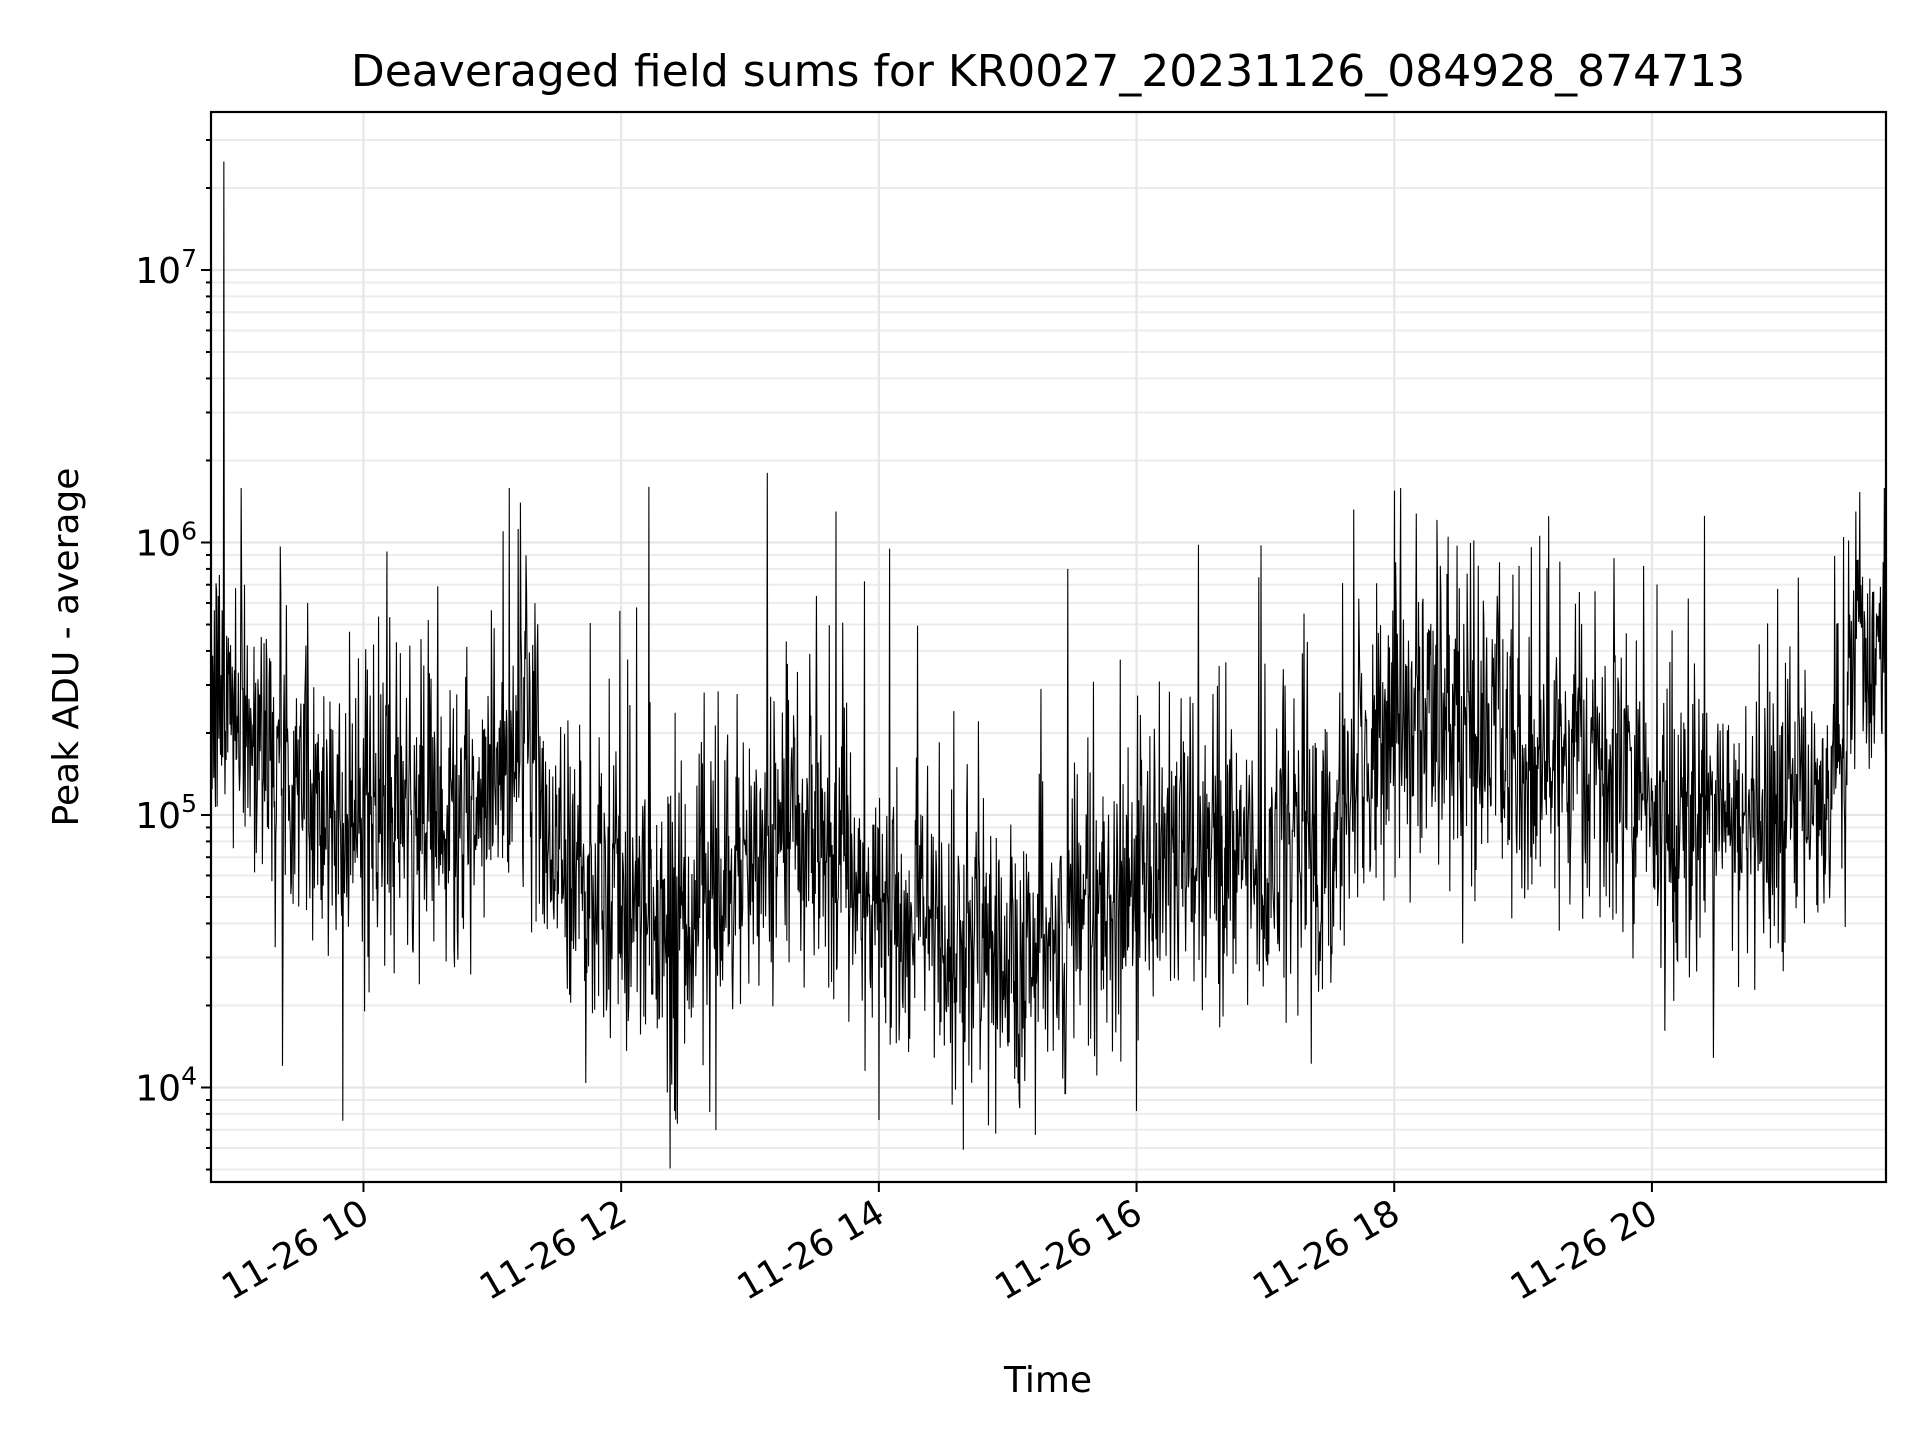 The height and width of the screenshot is (1440, 1920). What do you see at coordinates (295, 1250) in the screenshot?
I see `x-tick-label: 11-26 10` at bounding box center [295, 1250].